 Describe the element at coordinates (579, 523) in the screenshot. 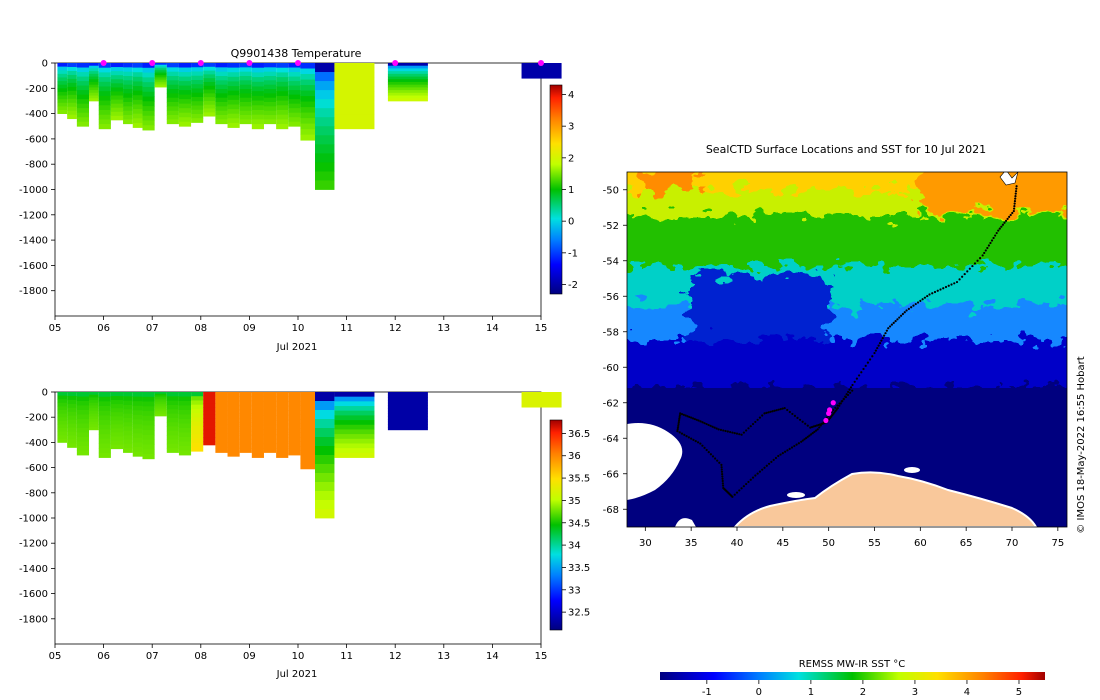

I see `colorbar-tick-label: 34.5` at that location.